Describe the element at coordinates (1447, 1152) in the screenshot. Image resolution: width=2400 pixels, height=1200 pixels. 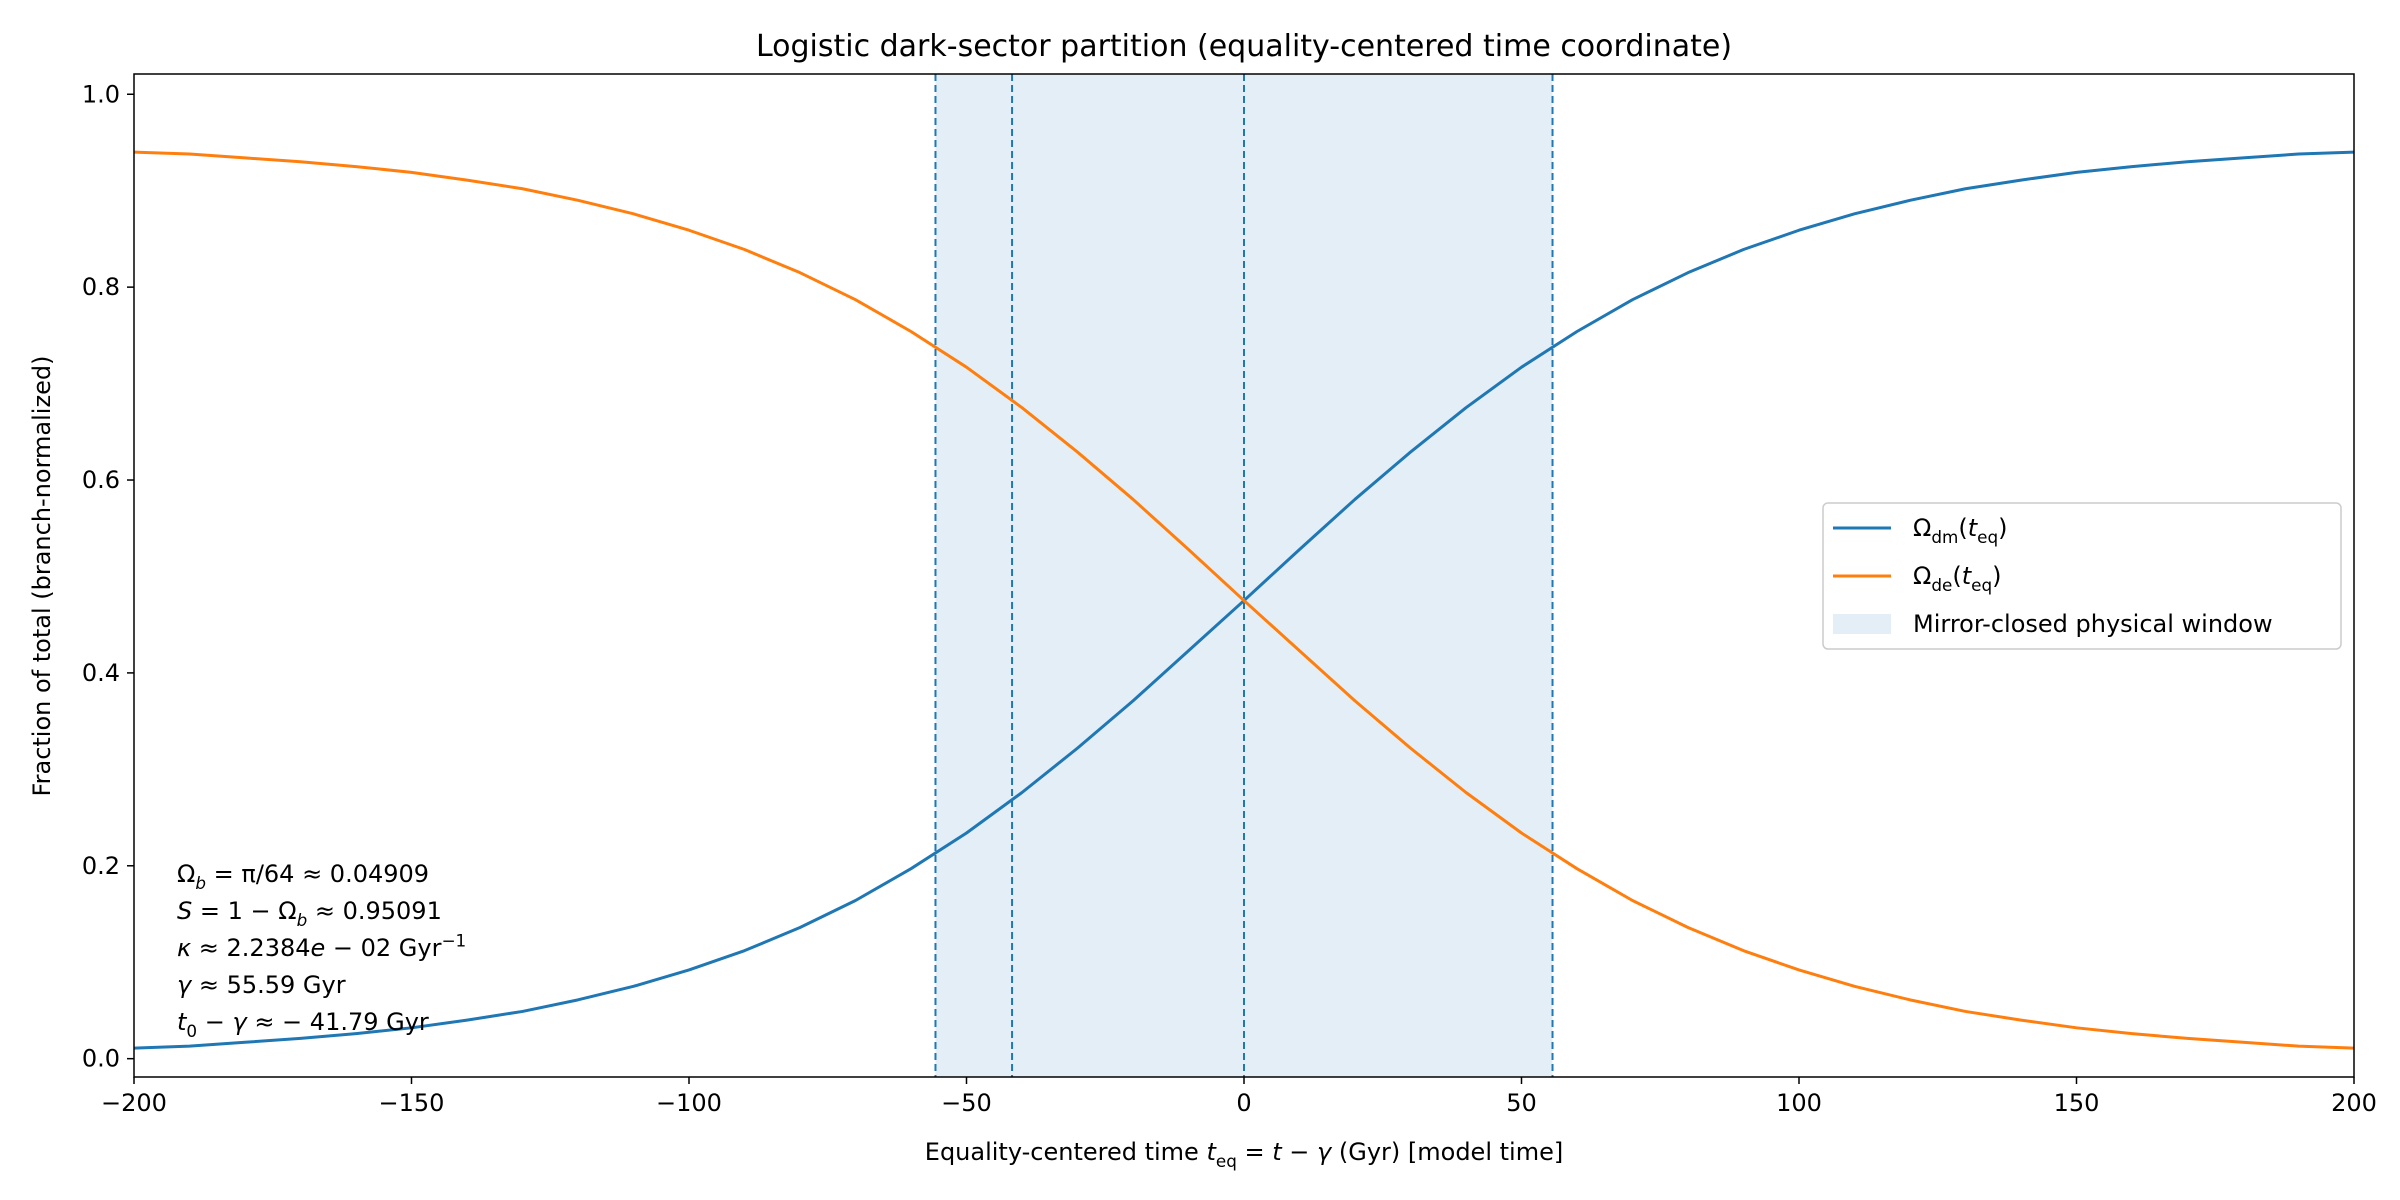
I see `text-segment: (Gyr) [model time]` at that location.